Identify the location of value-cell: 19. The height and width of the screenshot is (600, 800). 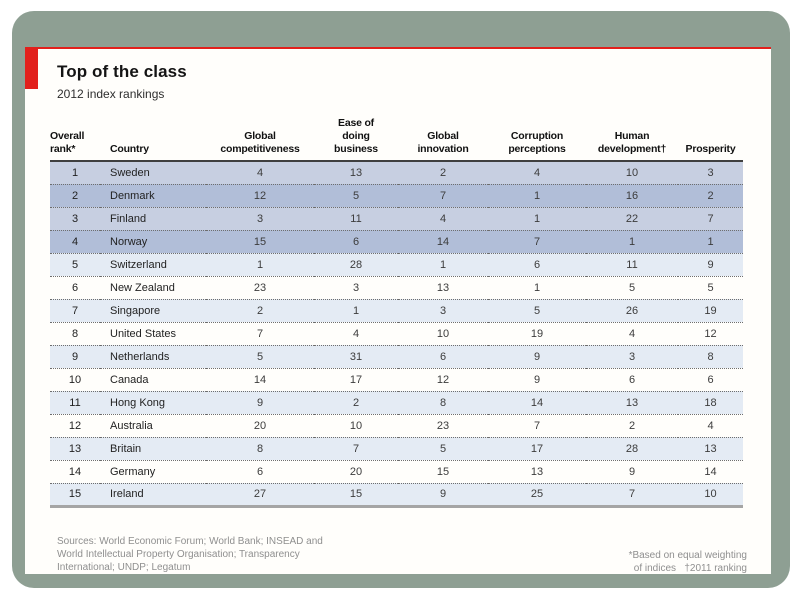
(710, 310).